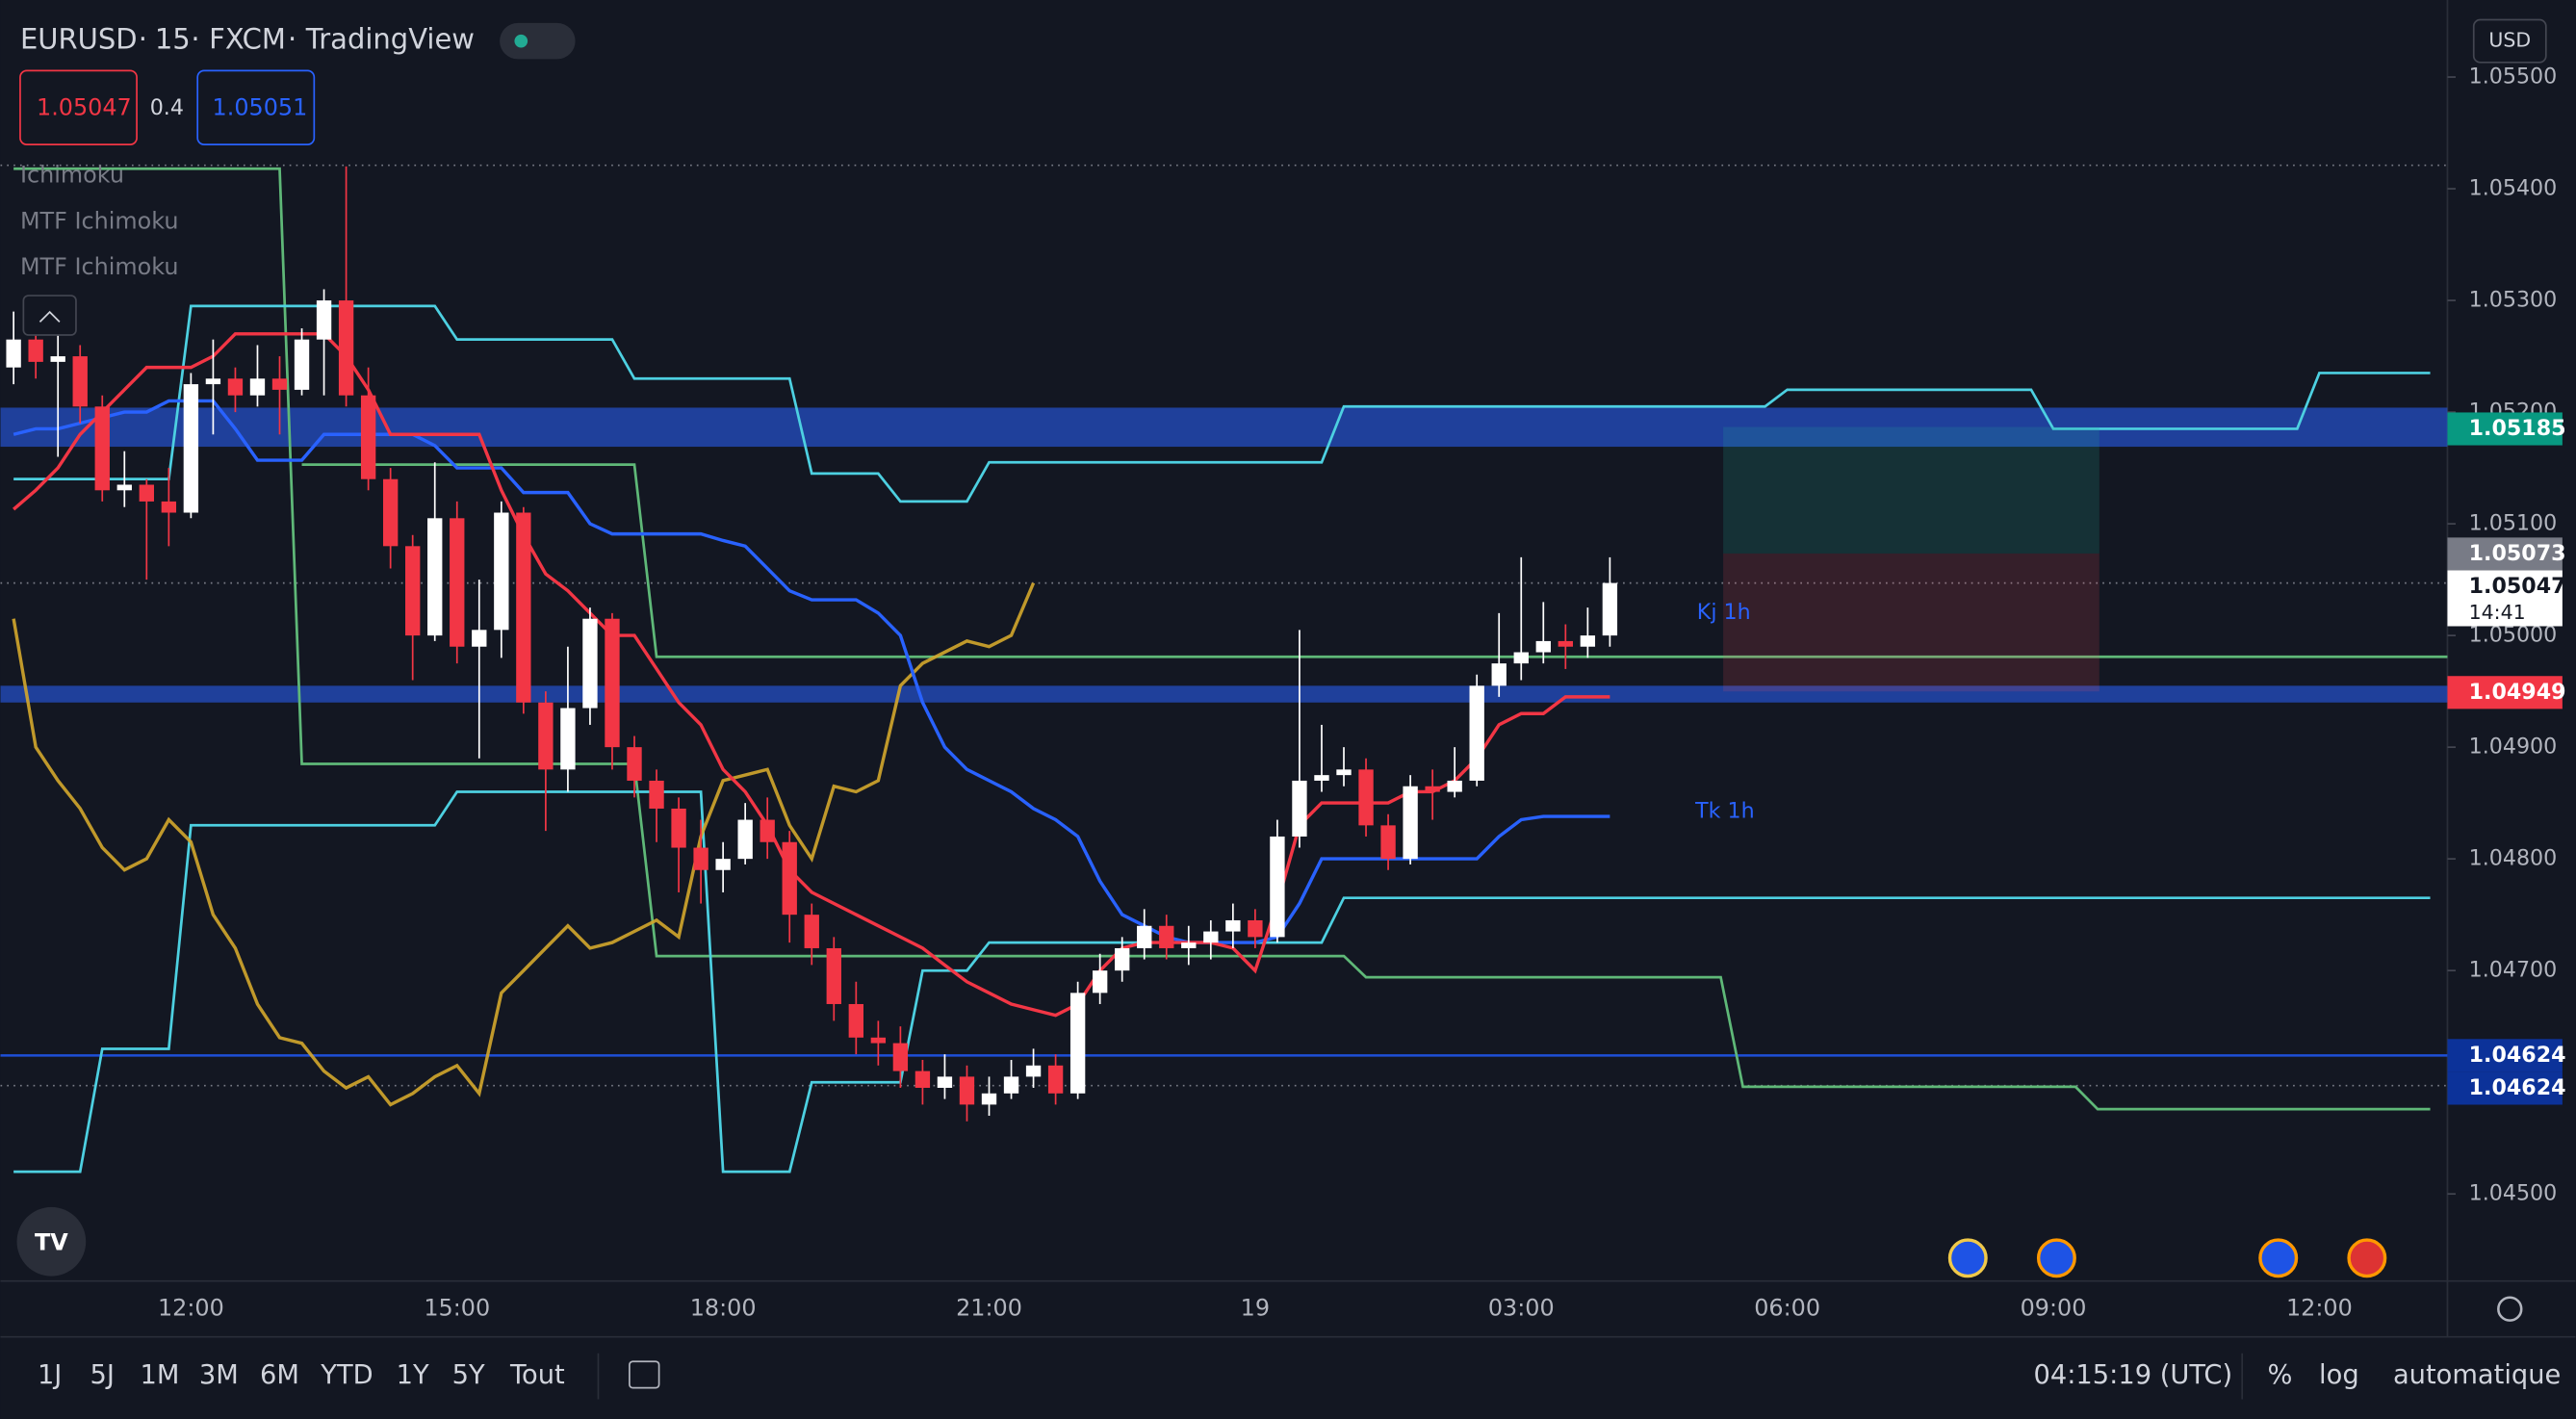  Describe the element at coordinates (1724, 613) in the screenshot. I see `annotation: Kj 1h` at that location.